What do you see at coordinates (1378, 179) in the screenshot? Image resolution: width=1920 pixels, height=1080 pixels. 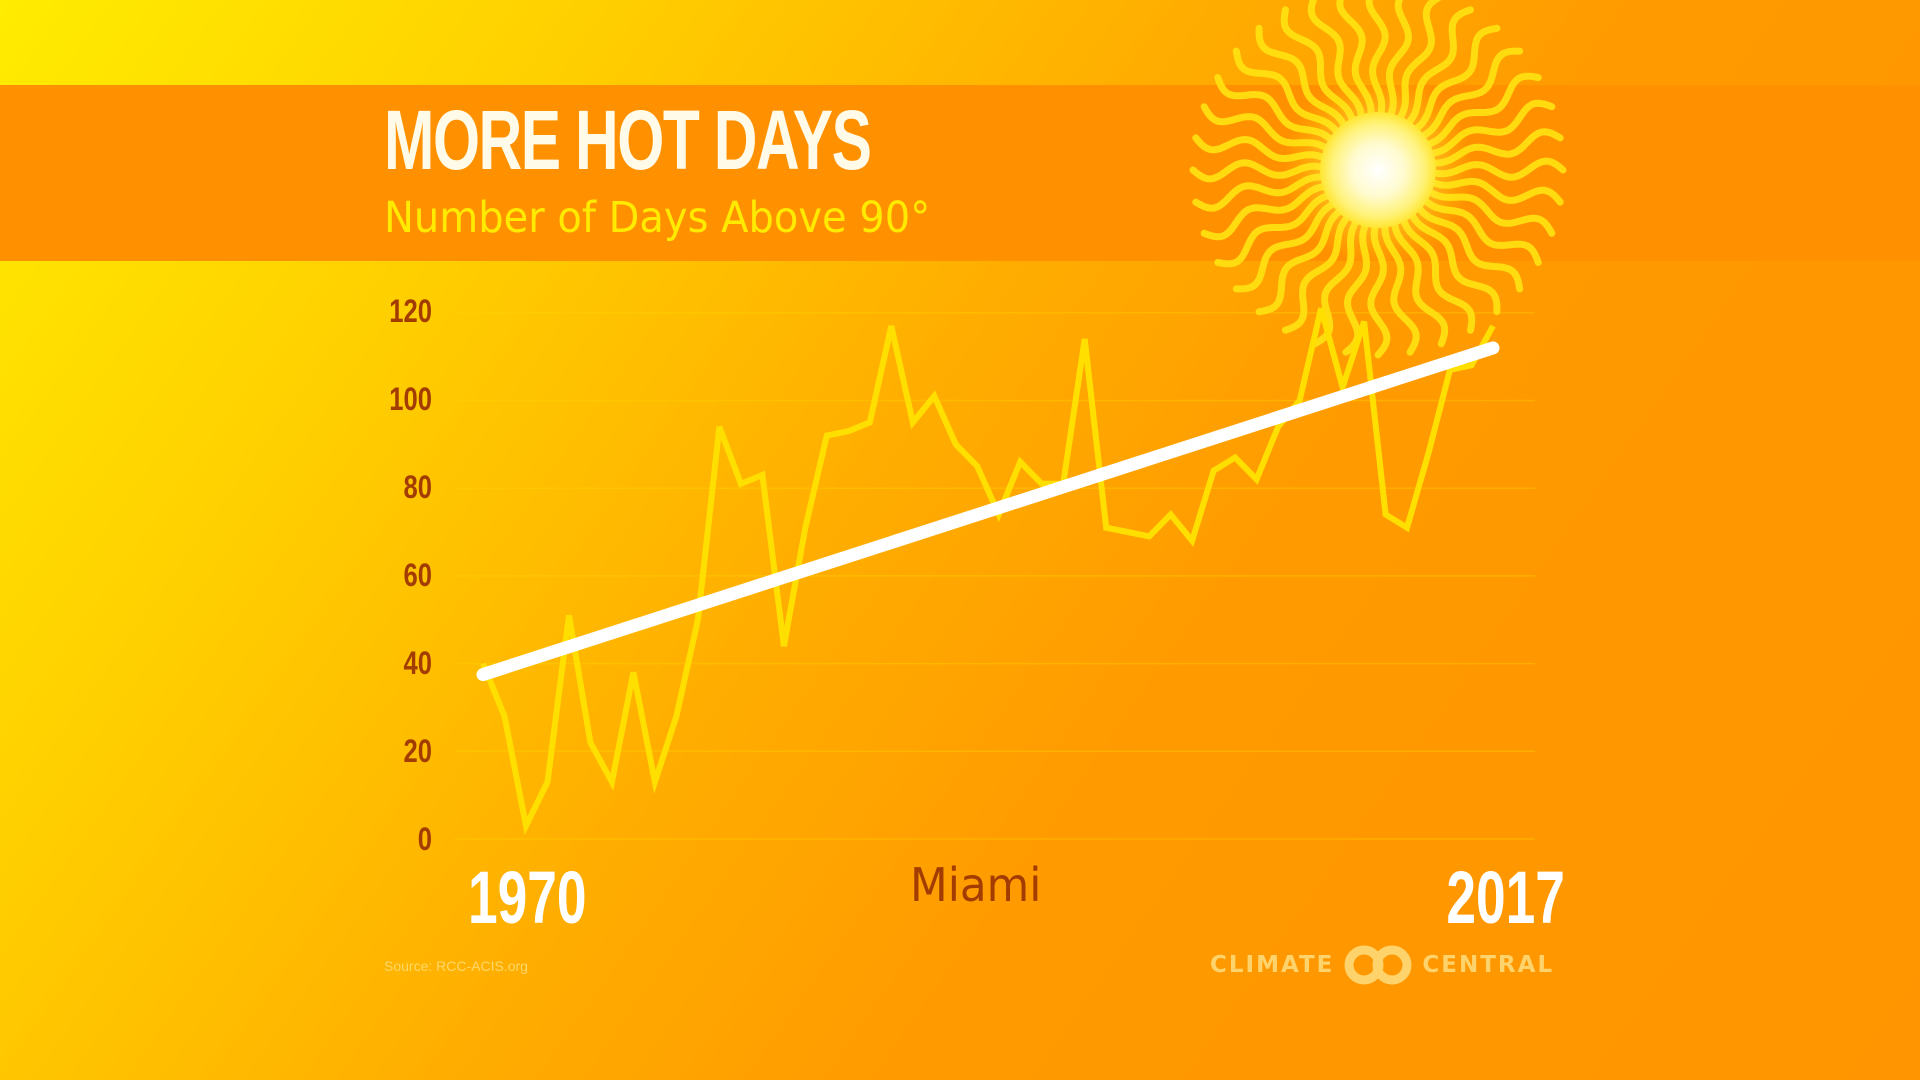 I see `sun-icon` at bounding box center [1378, 179].